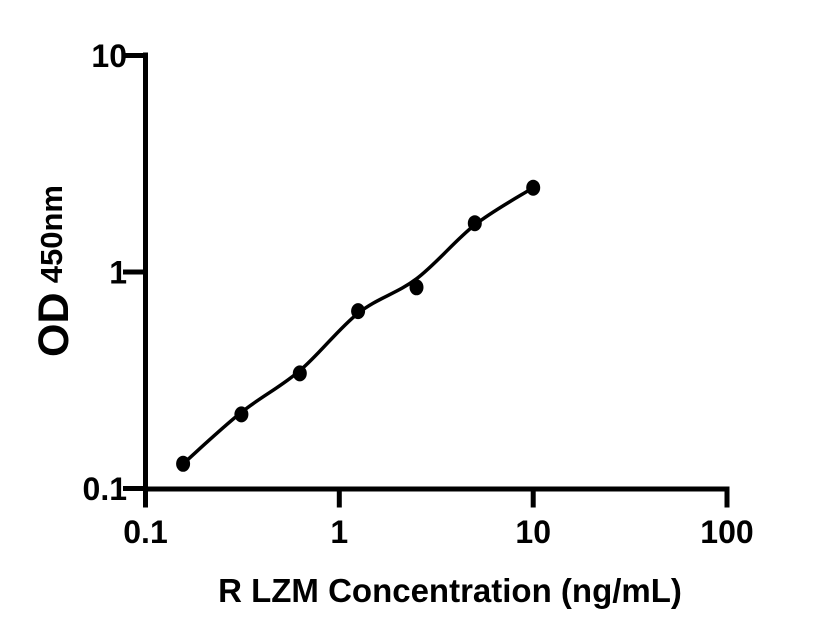 This screenshot has width=816, height=640. Describe the element at coordinates (109, 56) in the screenshot. I see `y-tick-label: 10` at that location.